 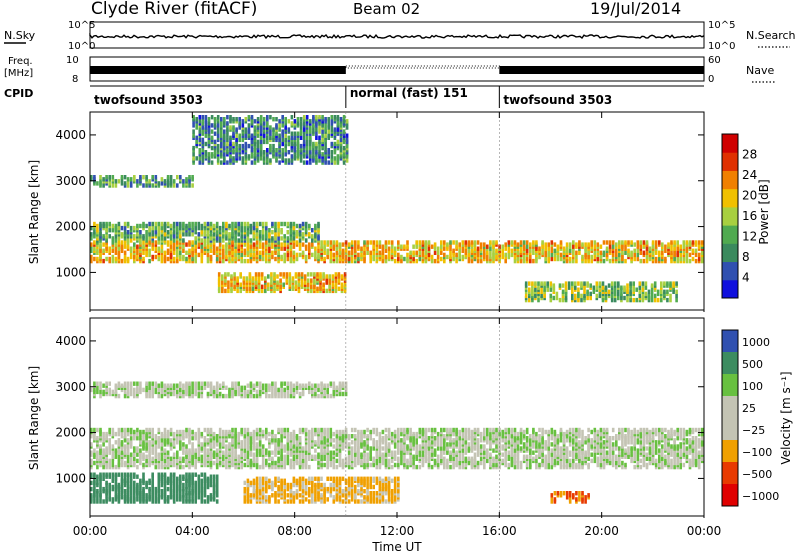 What do you see at coordinates (70, 135) in the screenshot?
I see `y-tick-label: 4000` at bounding box center [70, 135].